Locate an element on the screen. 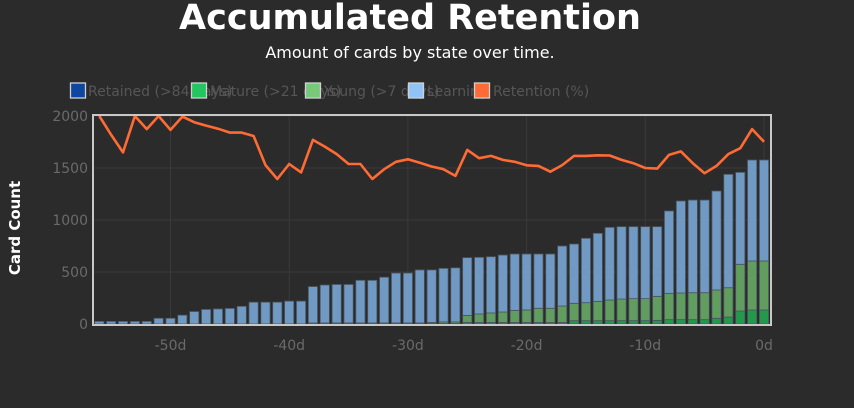 The image size is (854, 408). legend-label: Retention (%) is located at coordinates (541, 92).